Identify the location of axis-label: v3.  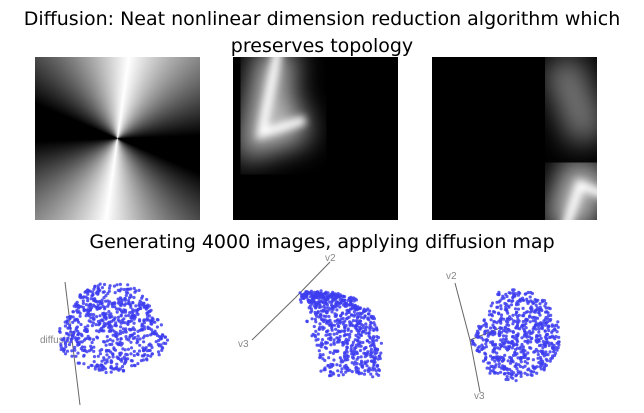
(479, 396).